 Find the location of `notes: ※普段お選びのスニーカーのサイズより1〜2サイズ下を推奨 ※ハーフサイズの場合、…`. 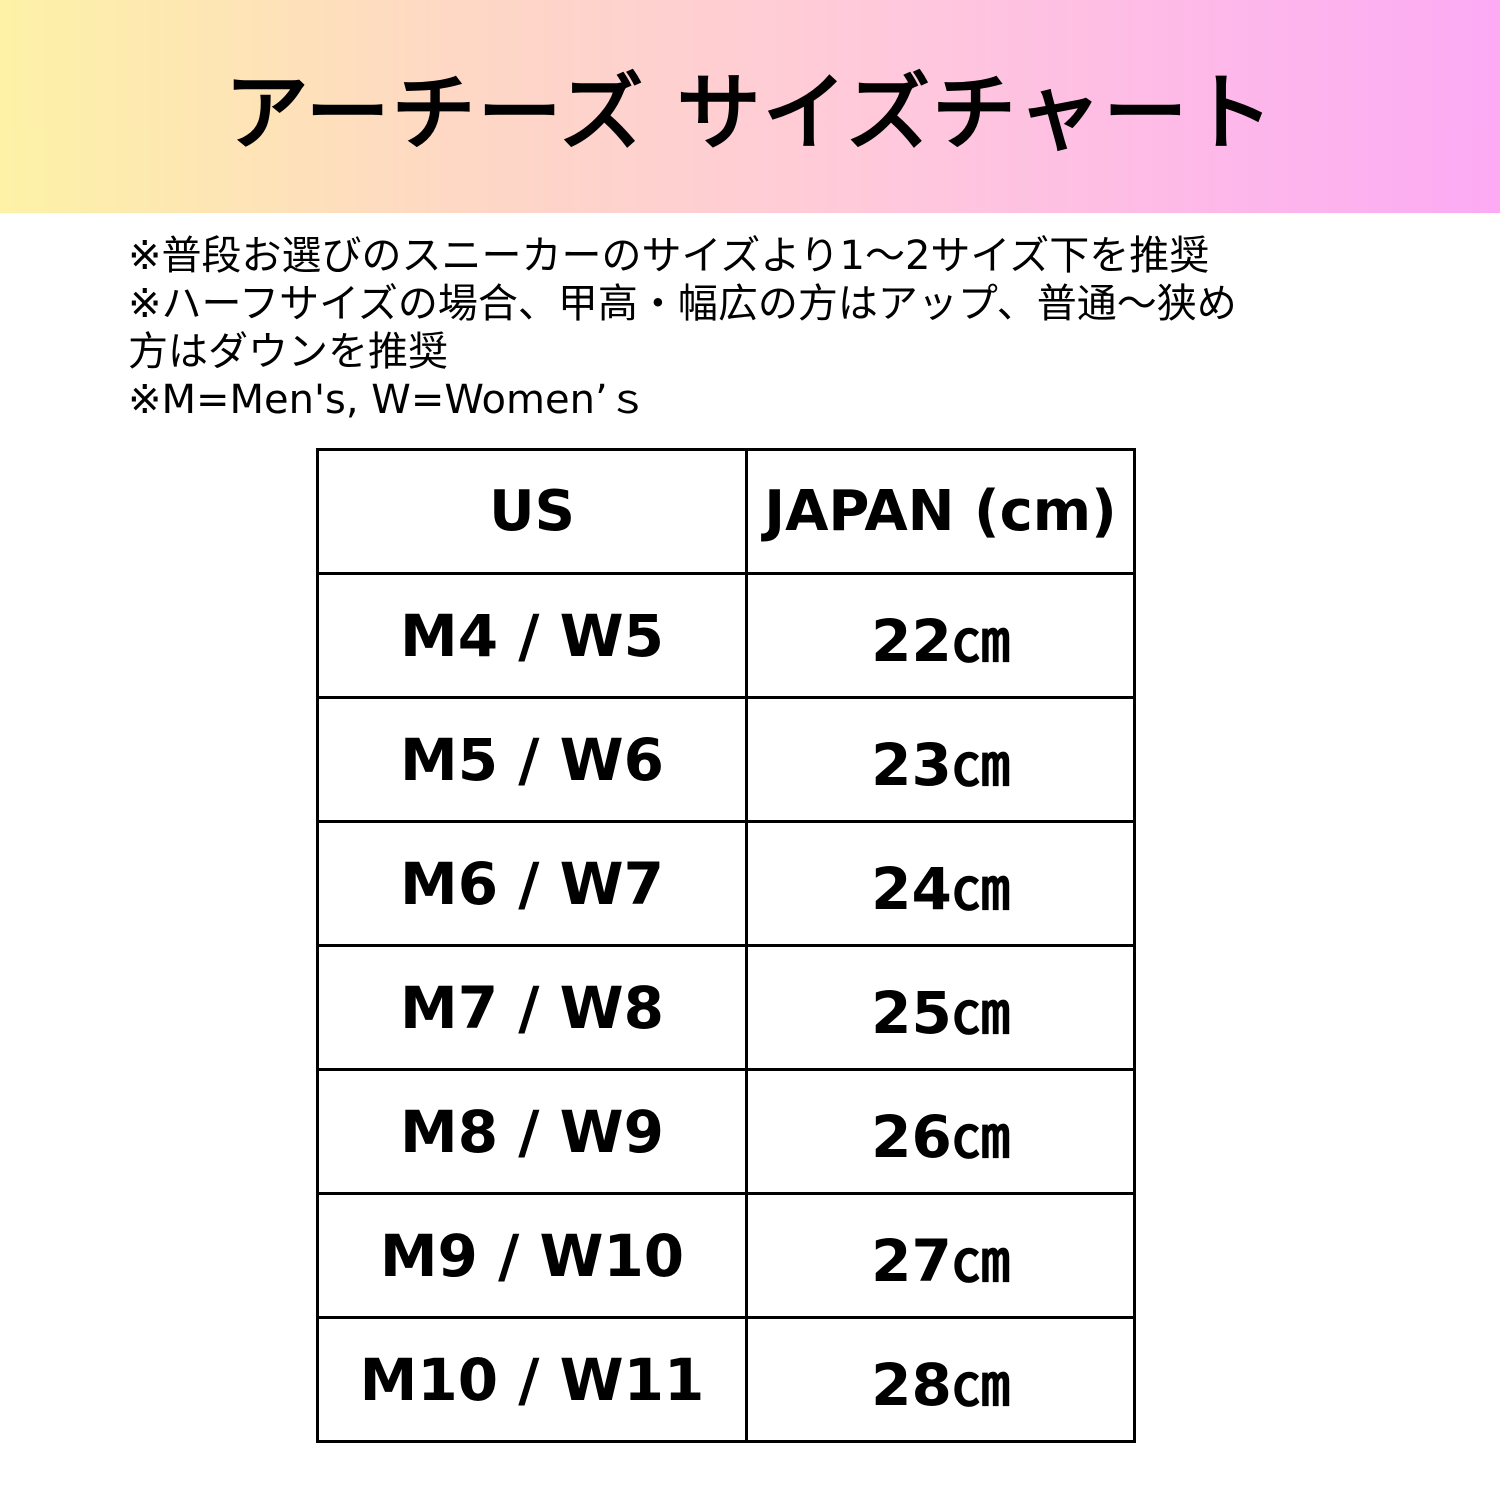

notes: ※普段お選びのスニーカーのサイズより1〜2サイズ下を推奨 ※ハーフサイズの場合、… is located at coordinates (758, 328).